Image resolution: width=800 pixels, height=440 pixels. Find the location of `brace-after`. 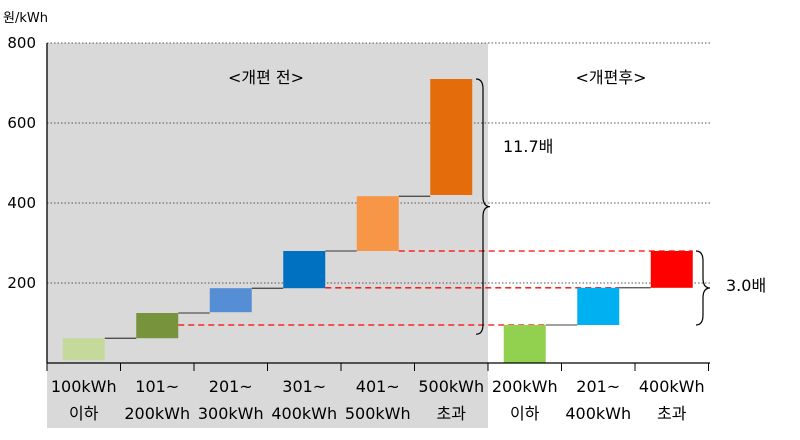

brace-after is located at coordinates (703, 288).